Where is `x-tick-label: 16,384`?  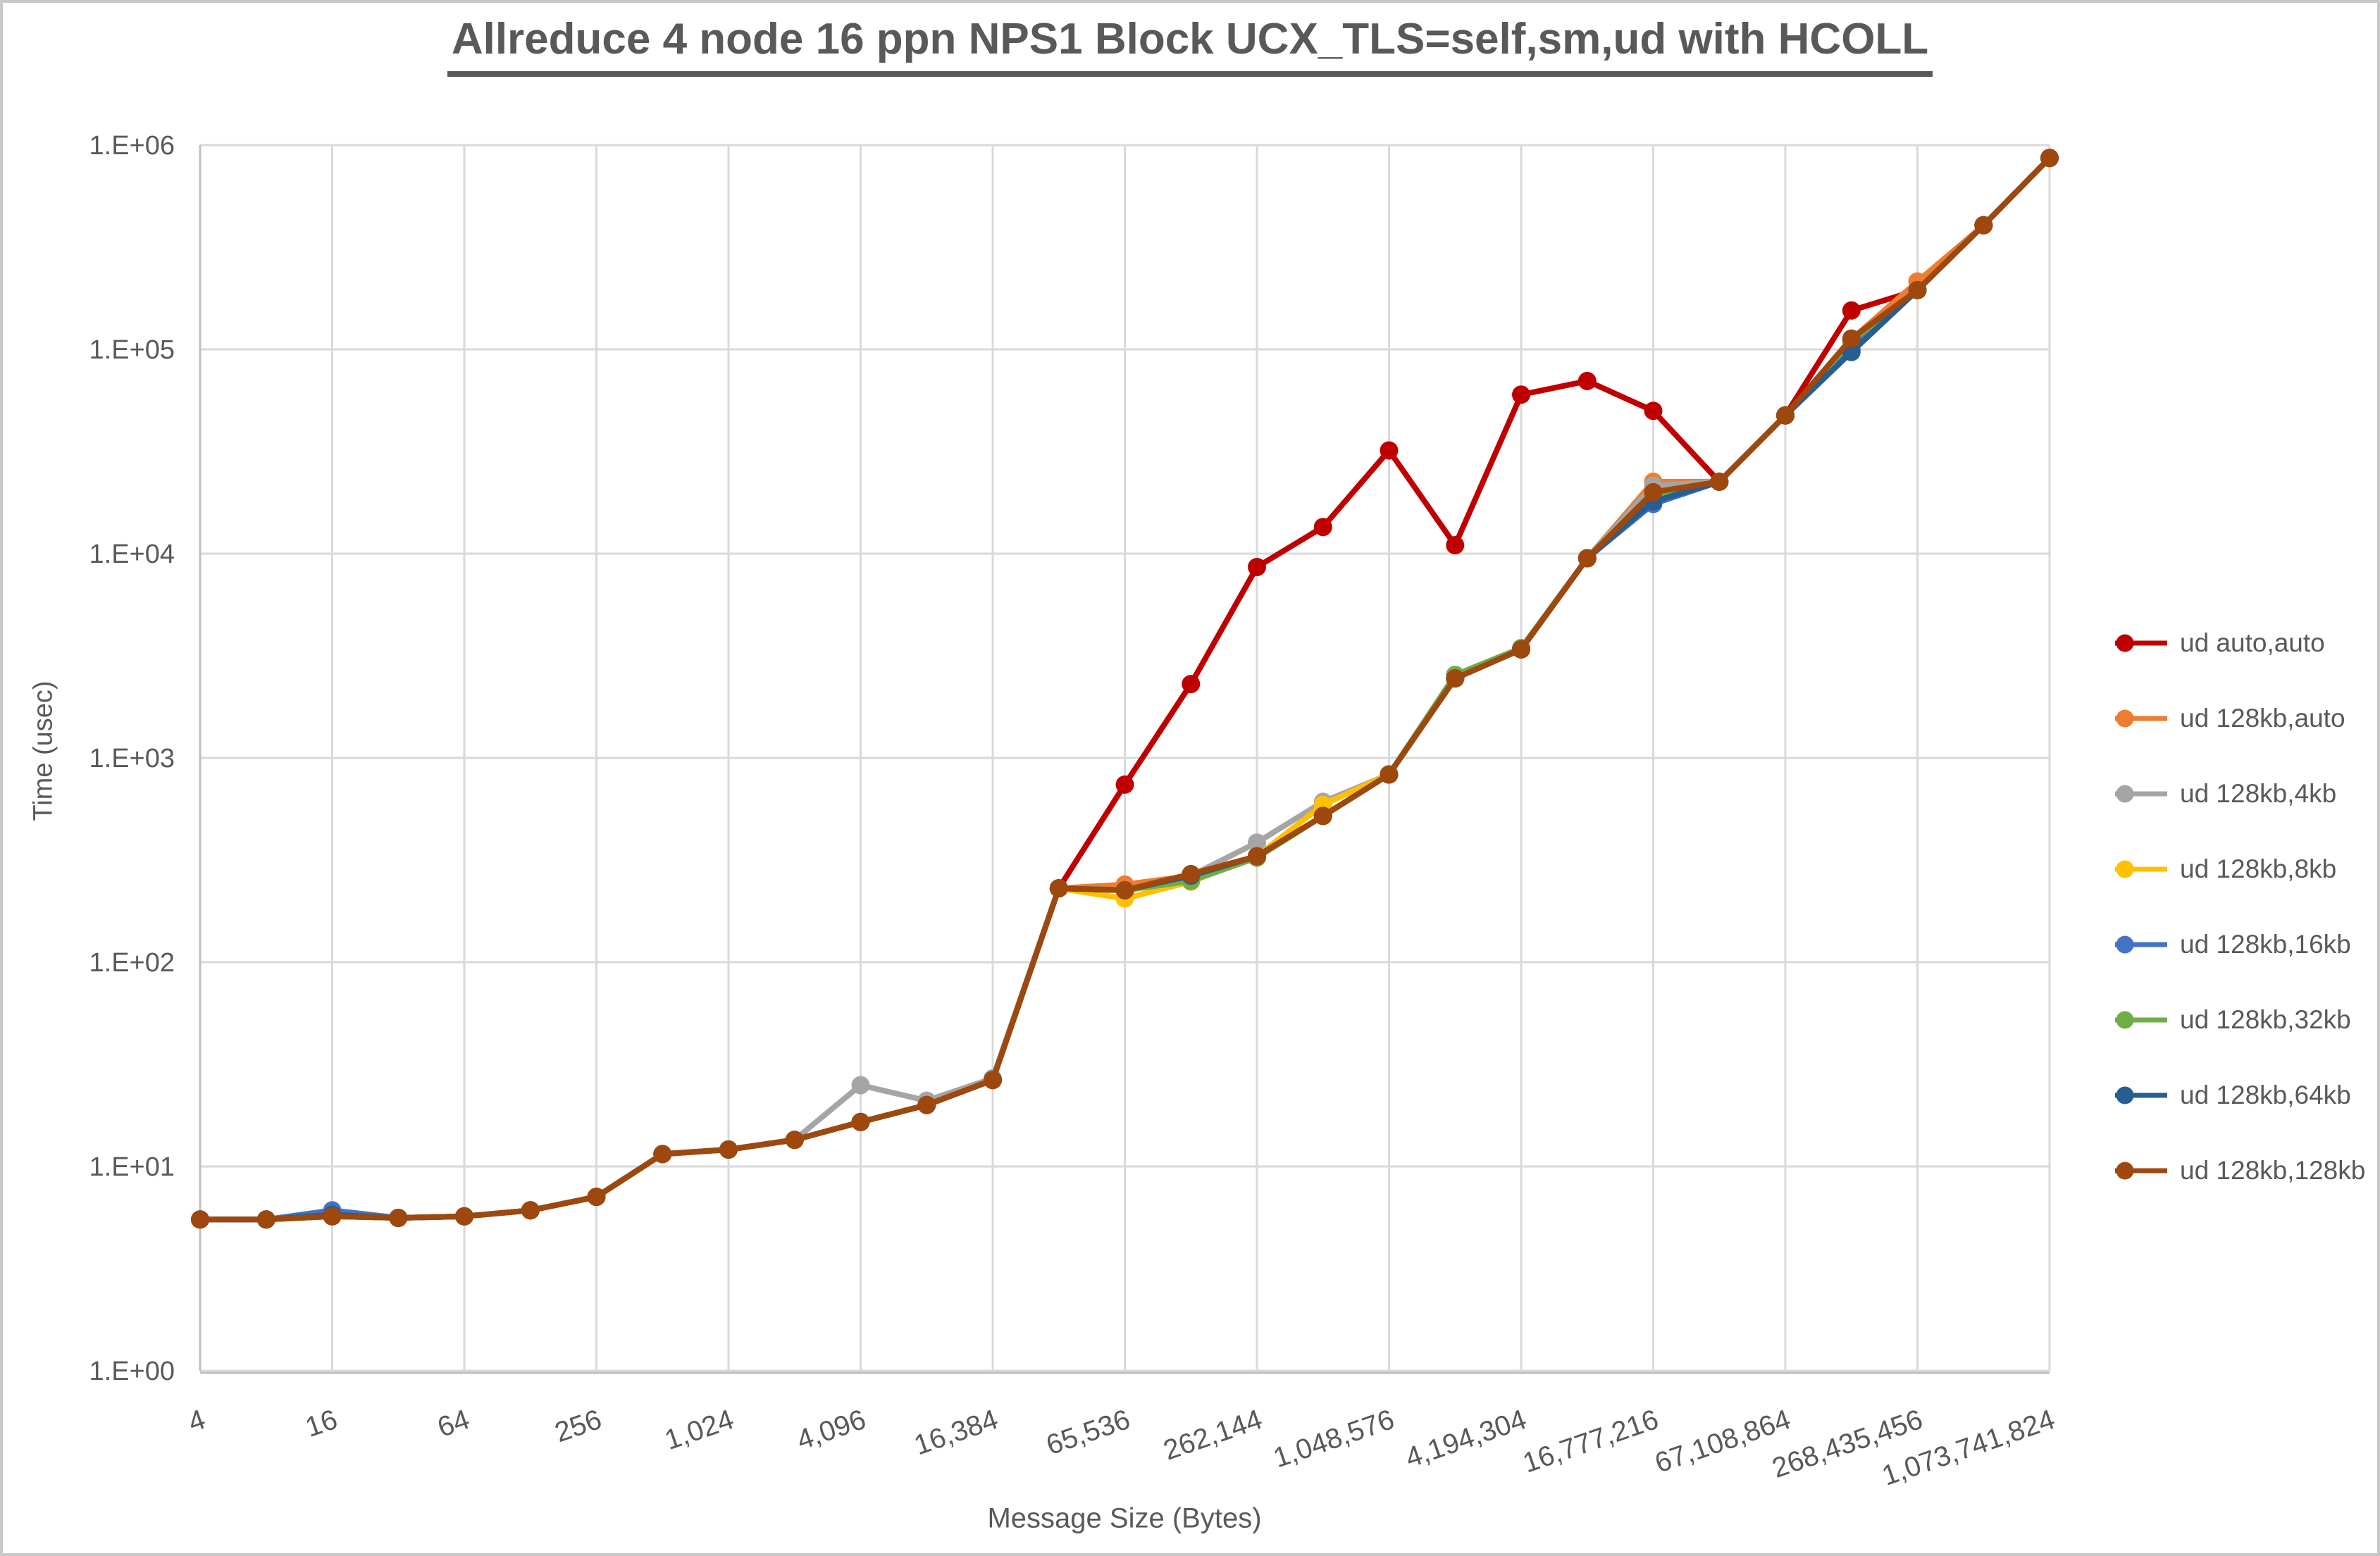 x-tick-label: 16,384 is located at coordinates (956, 1432).